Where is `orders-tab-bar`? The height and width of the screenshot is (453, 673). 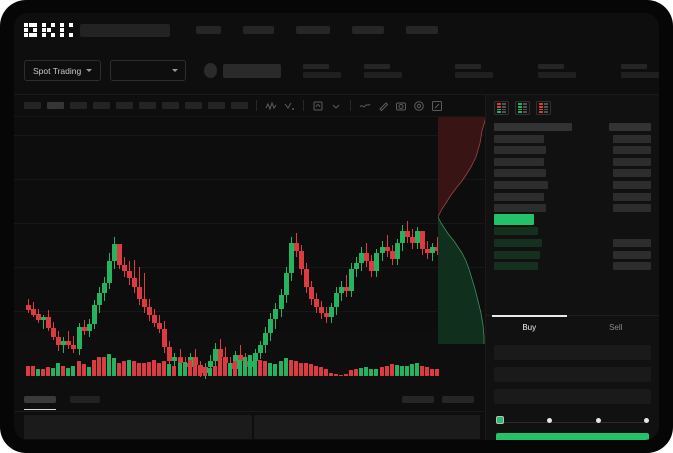 orders-tab-bar is located at coordinates (249, 400).